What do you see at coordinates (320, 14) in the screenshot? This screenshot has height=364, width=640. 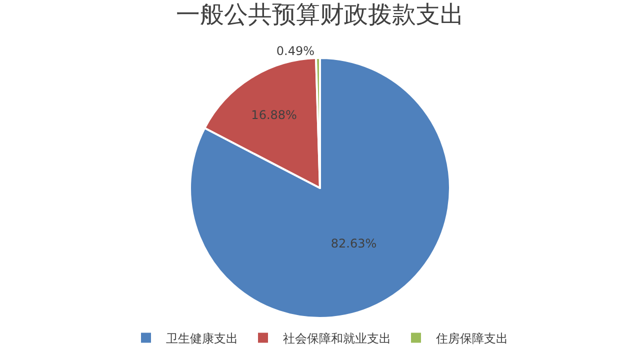 I see `chart-title: 一般公共预算财政拨款支出` at bounding box center [320, 14].